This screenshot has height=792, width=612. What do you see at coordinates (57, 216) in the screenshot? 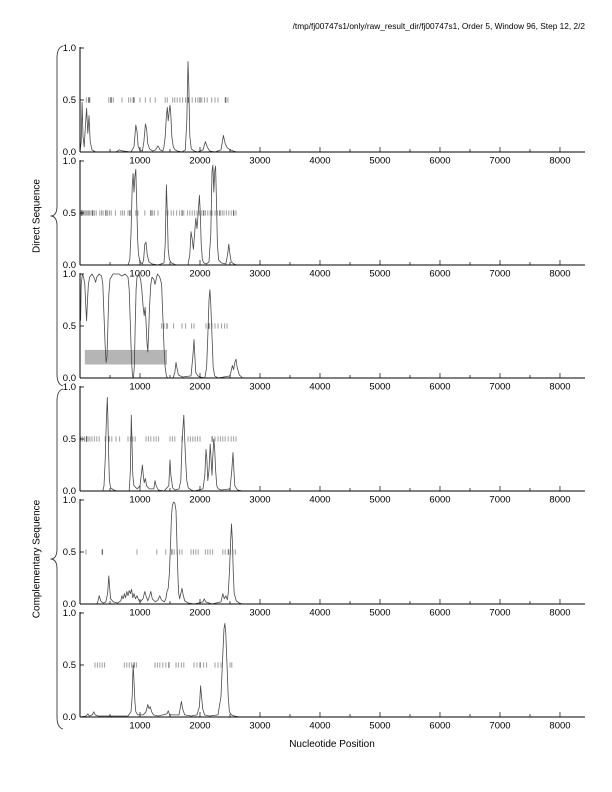
I see `direct-group-brace` at bounding box center [57, 216].